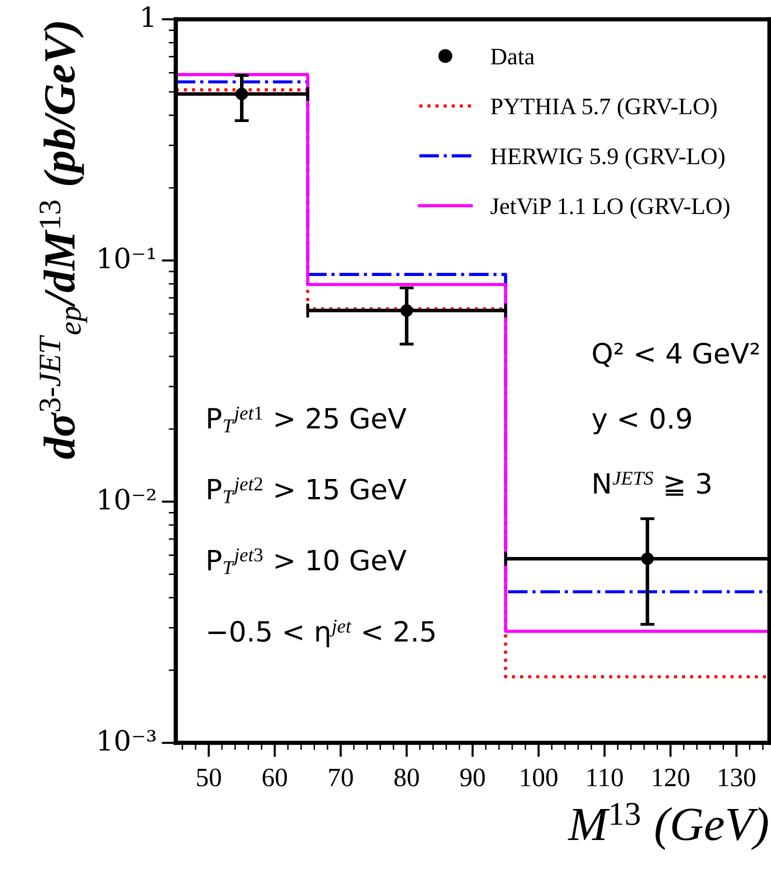 The width and height of the screenshot is (771, 876). I want to click on annotation: −0.5 < η$^{jet}$ < 2.5, so click(321, 634).